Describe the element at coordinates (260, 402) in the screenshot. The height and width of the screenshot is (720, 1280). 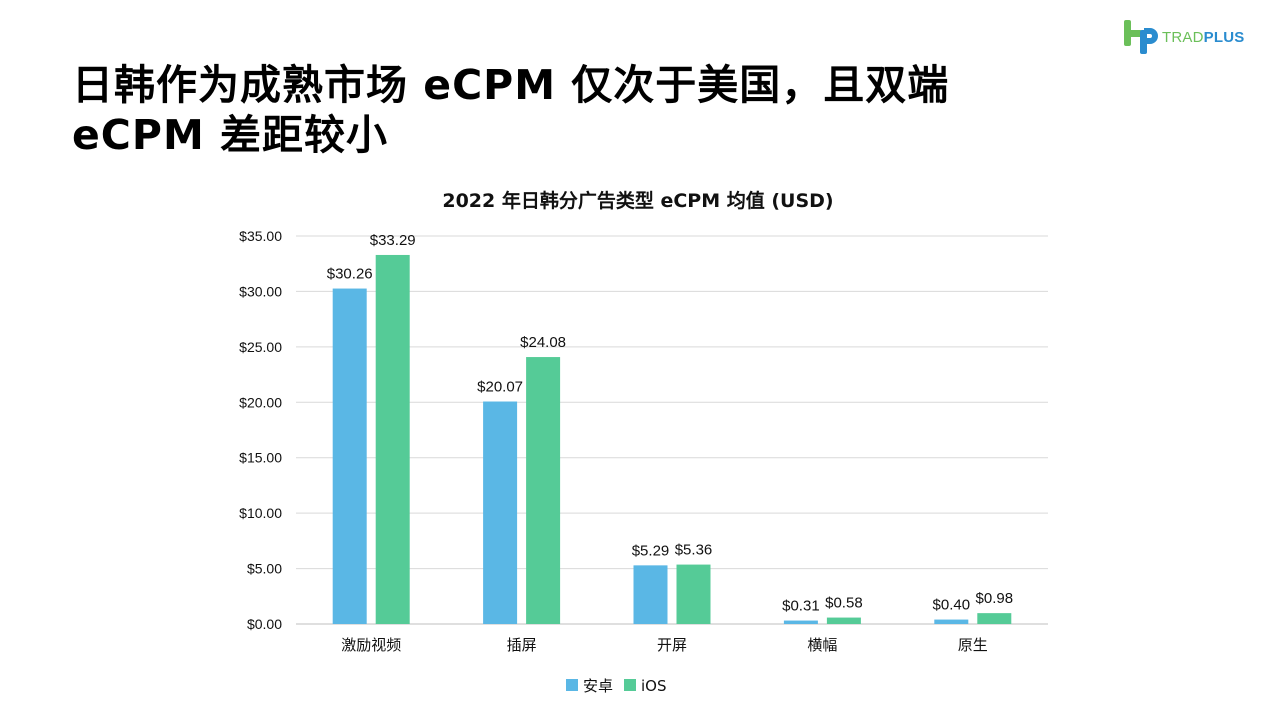
I see `y-tick-label: $20.00` at that location.